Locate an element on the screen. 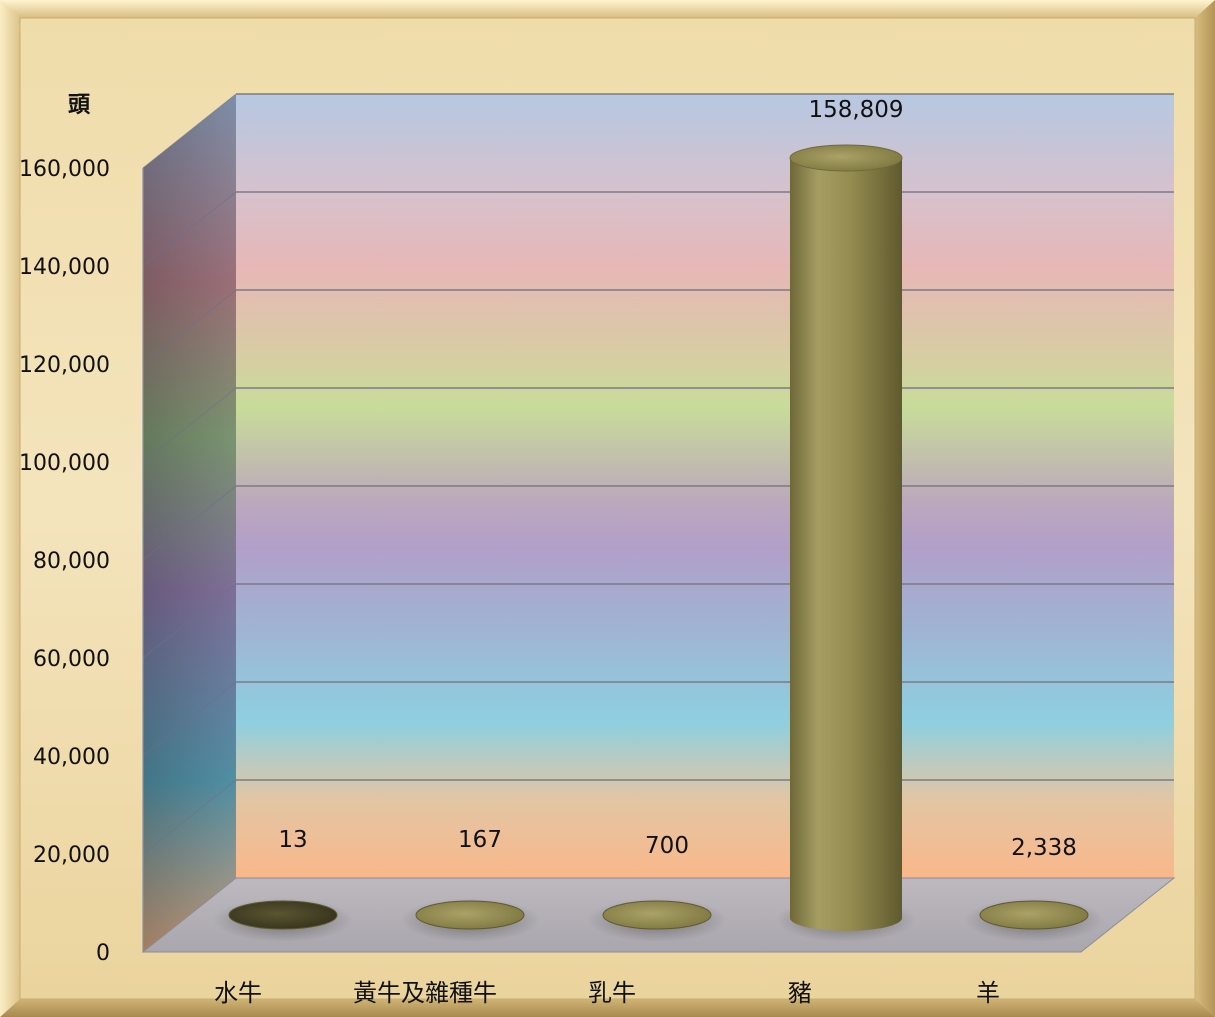 The width and height of the screenshot is (1215, 1017). y-tick-label: 120,000 is located at coordinates (64, 365).